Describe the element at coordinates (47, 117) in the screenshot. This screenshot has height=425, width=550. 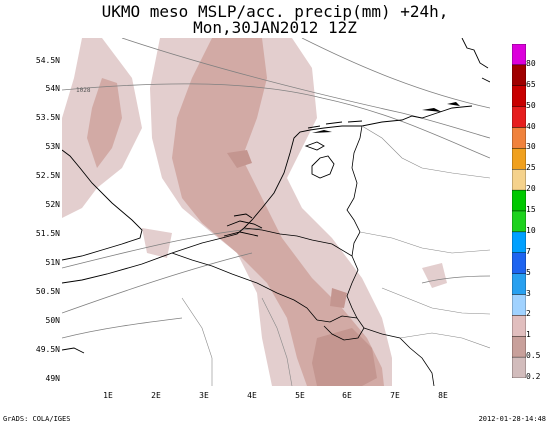
I see `lat-label: 53.5N` at that location.